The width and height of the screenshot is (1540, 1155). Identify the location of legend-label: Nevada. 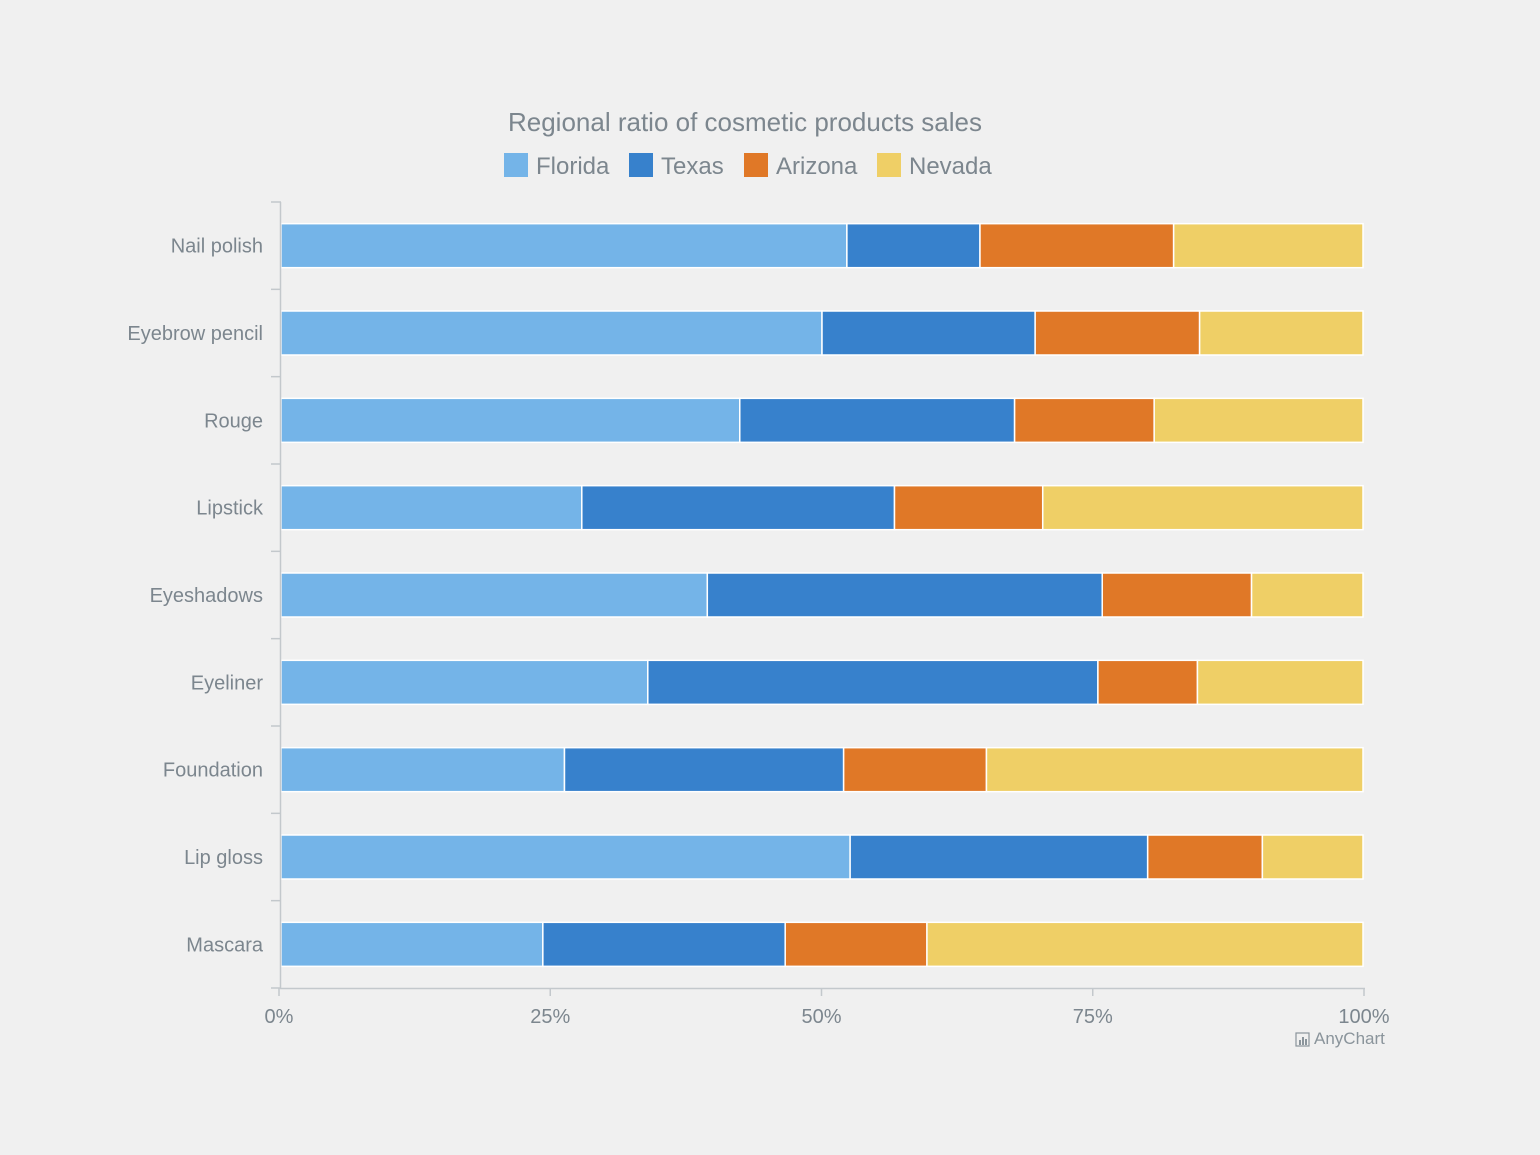
(950, 166).